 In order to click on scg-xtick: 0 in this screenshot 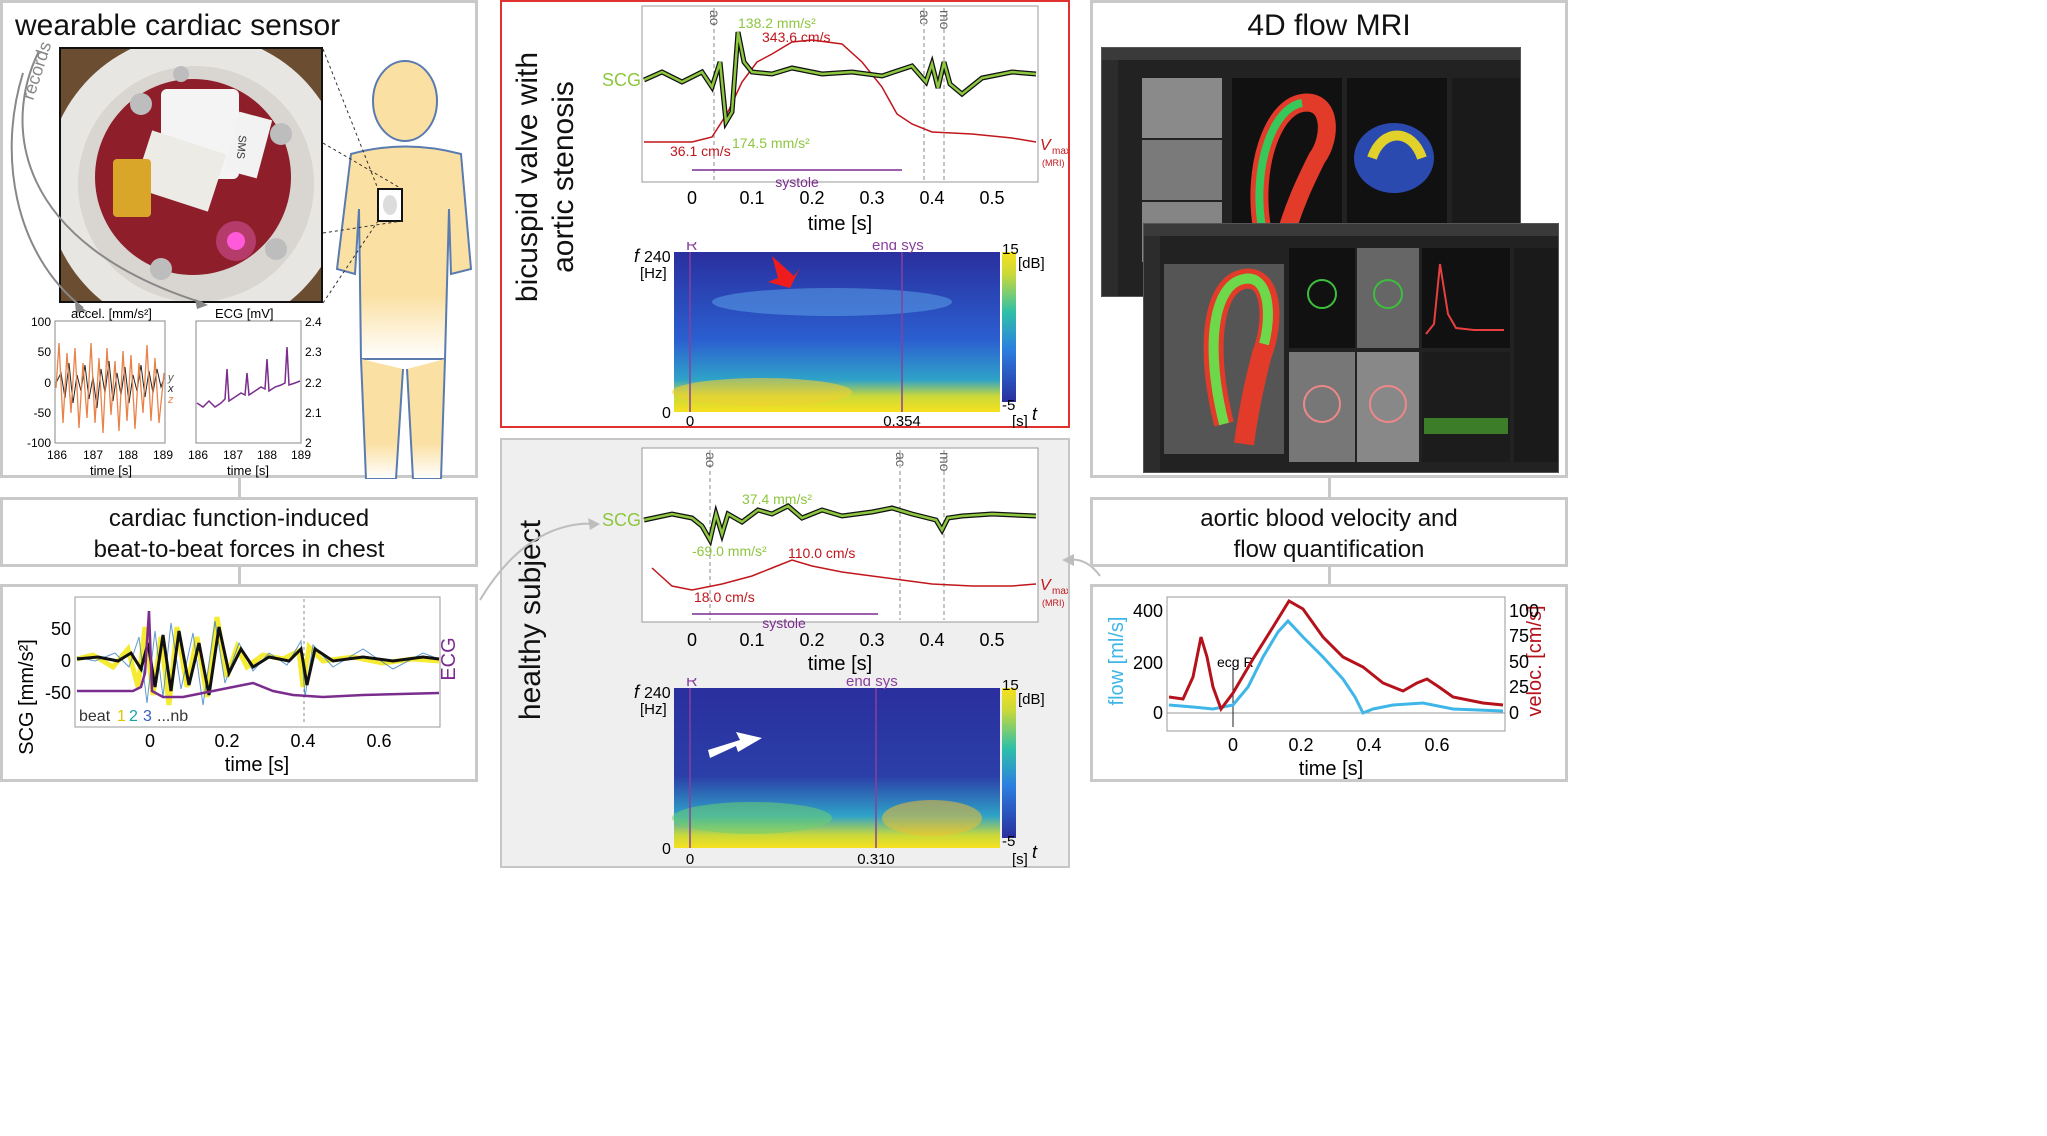, I will do `click(150, 741)`.